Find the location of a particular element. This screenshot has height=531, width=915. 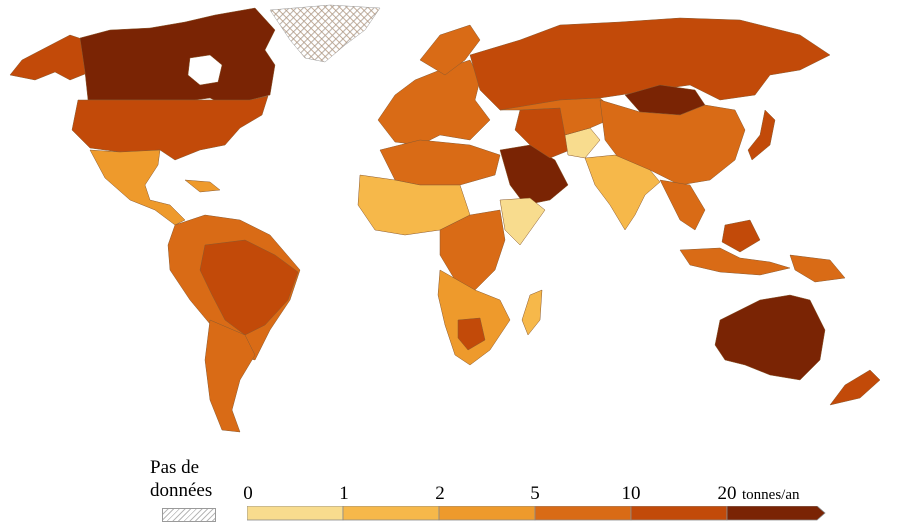

region-alaska is located at coordinates (50, 57).